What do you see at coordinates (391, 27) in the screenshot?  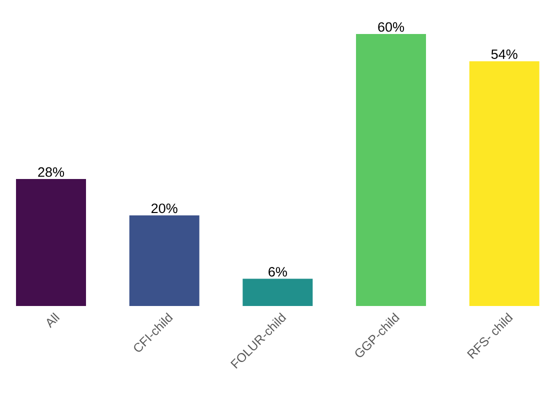 I see `data-label: 60%` at bounding box center [391, 27].